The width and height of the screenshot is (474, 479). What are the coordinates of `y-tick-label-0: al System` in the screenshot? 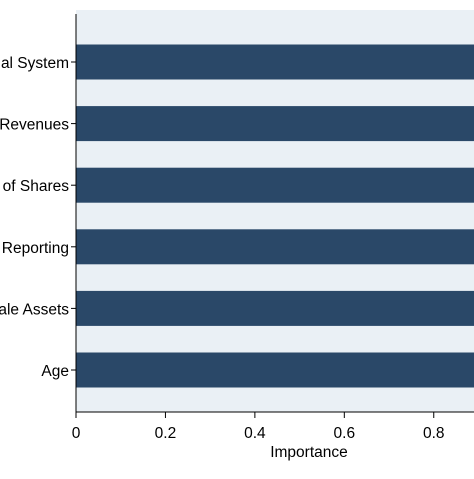 It's located at (35, 63).